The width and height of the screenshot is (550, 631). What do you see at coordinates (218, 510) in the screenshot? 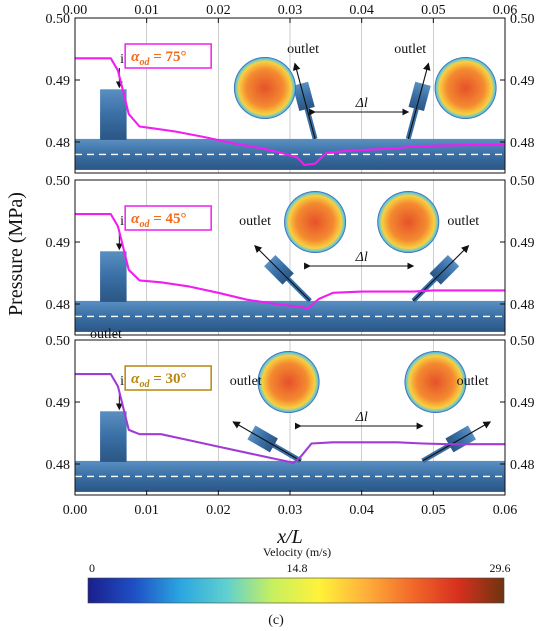
I see `x-tick-label-bottom: 0.02` at bounding box center [218, 510].